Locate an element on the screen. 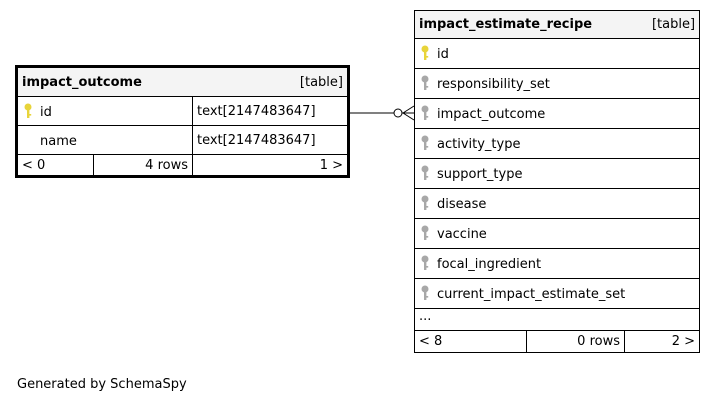 Image resolution: width=716 pixels, height=407 pixels. table-footer: < 0 4 rows 1 > is located at coordinates (182, 165).